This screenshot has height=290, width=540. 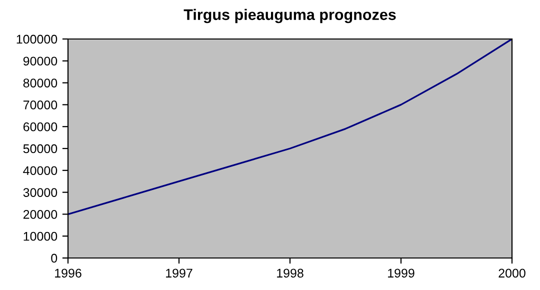 What do you see at coordinates (40, 127) in the screenshot?
I see `y-tick-label: 60000` at bounding box center [40, 127].